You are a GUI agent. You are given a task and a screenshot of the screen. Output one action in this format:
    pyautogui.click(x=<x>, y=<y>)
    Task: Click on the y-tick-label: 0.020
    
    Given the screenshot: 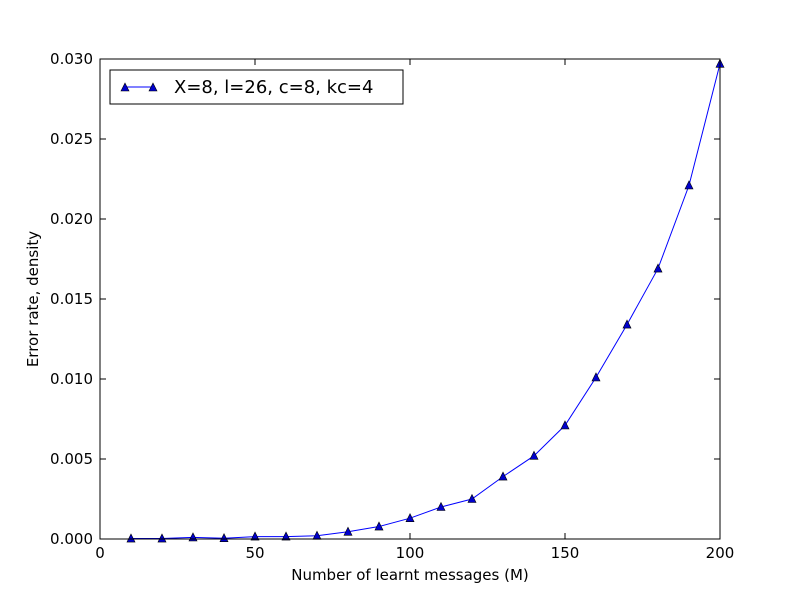 What is the action you would take?
    pyautogui.click(x=71, y=219)
    